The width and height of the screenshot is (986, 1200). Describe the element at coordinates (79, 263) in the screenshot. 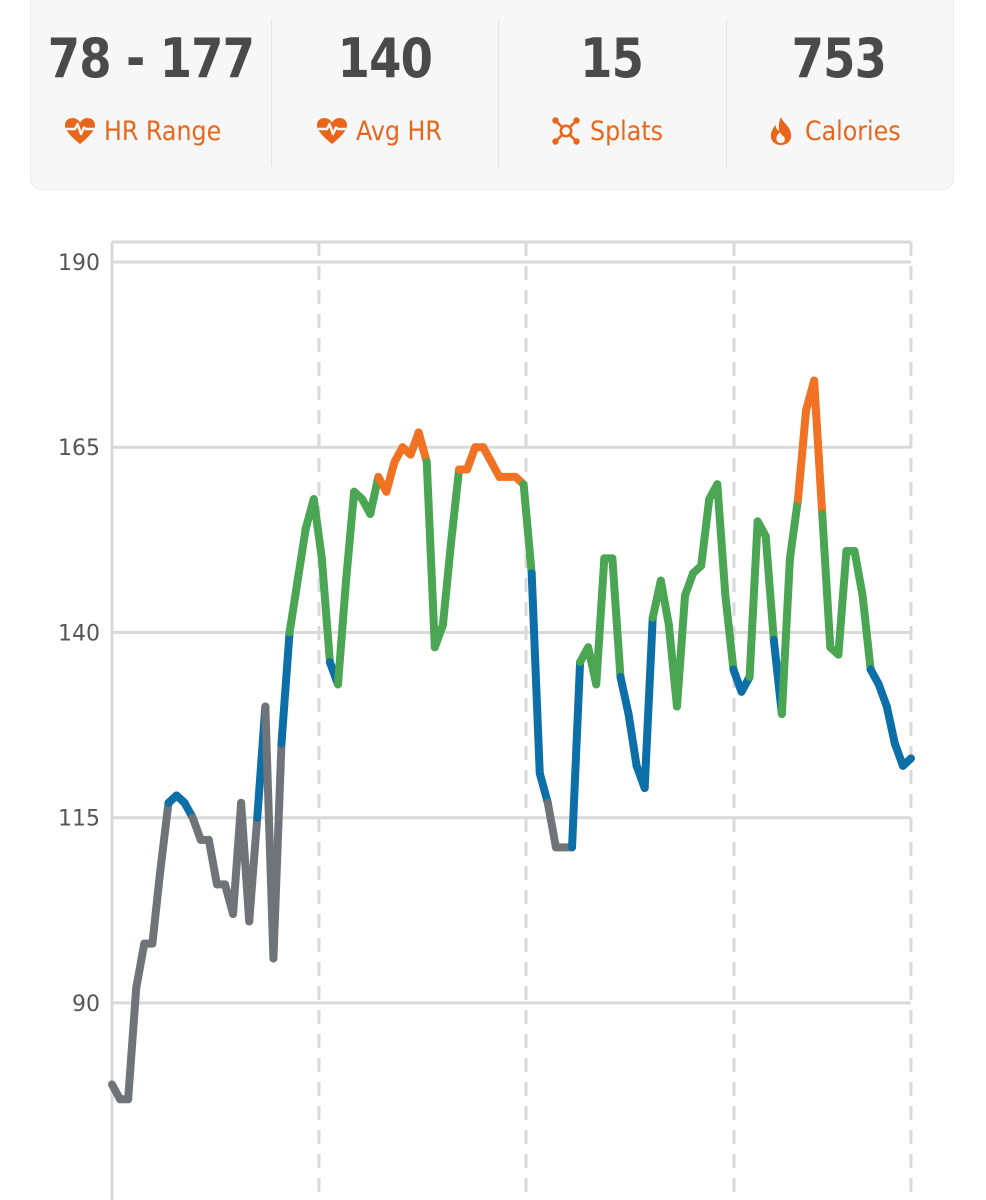

I see `y-tick-label: 190` at that location.